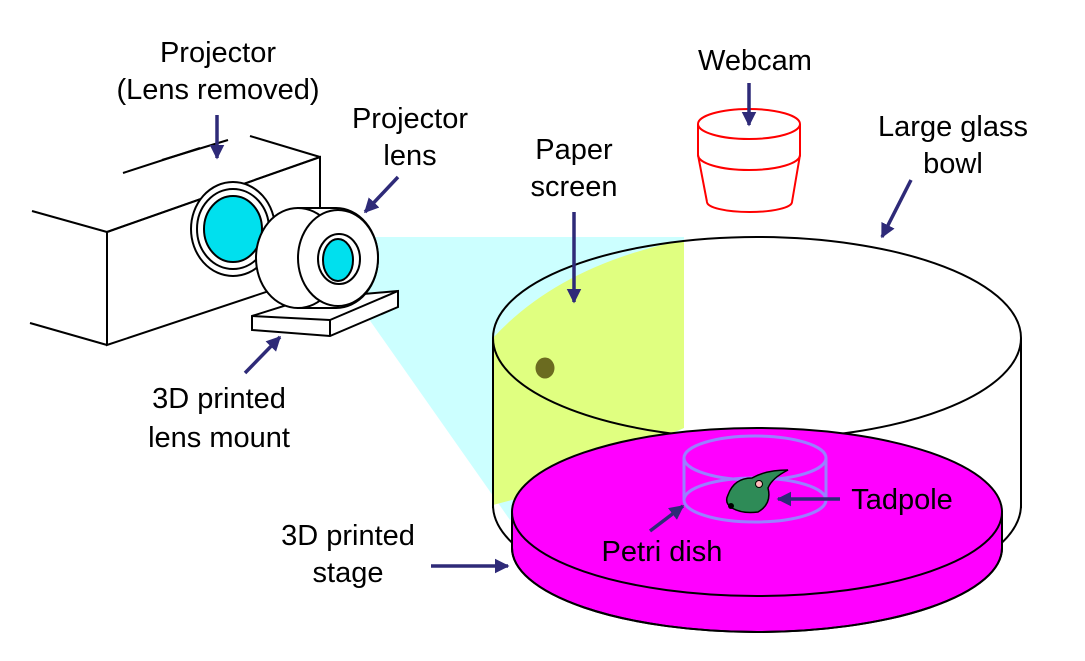 The width and height of the screenshot is (1085, 661). I want to click on label-paper-screen-2: screen, so click(573, 187).